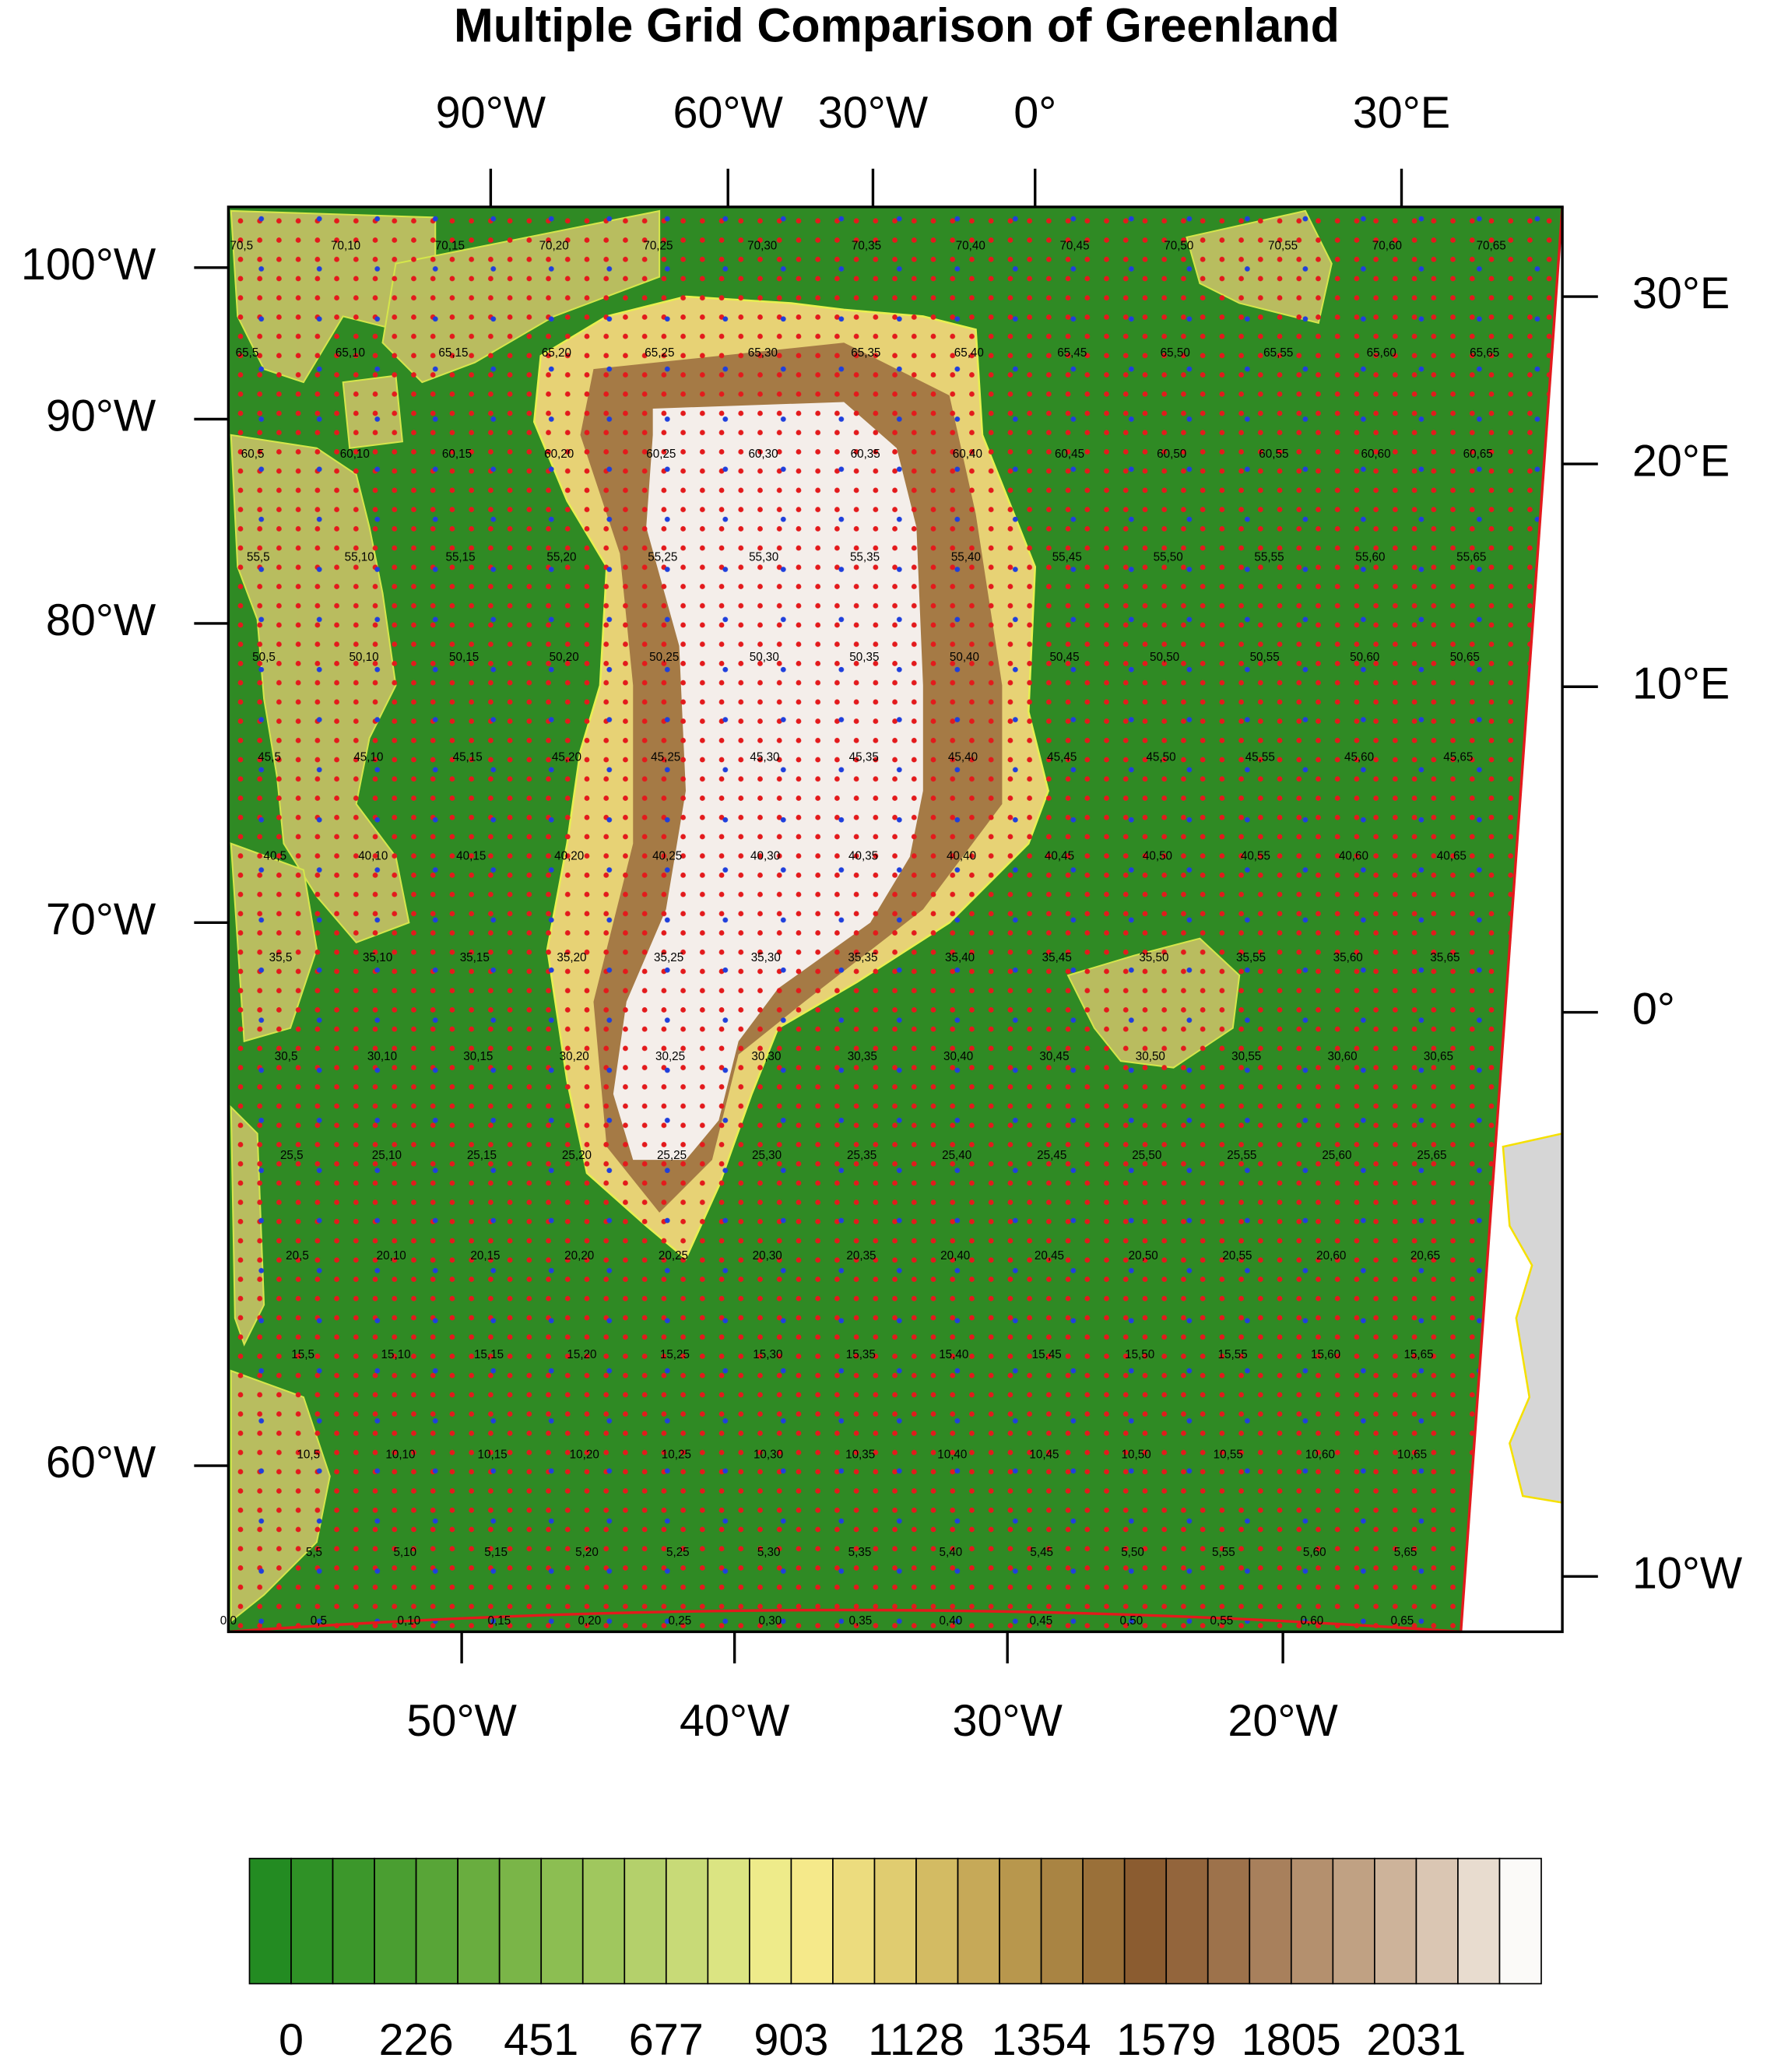 The image size is (1767, 2072). What do you see at coordinates (264, 657) in the screenshot?
I see `grid-label: 50,5` at bounding box center [264, 657].